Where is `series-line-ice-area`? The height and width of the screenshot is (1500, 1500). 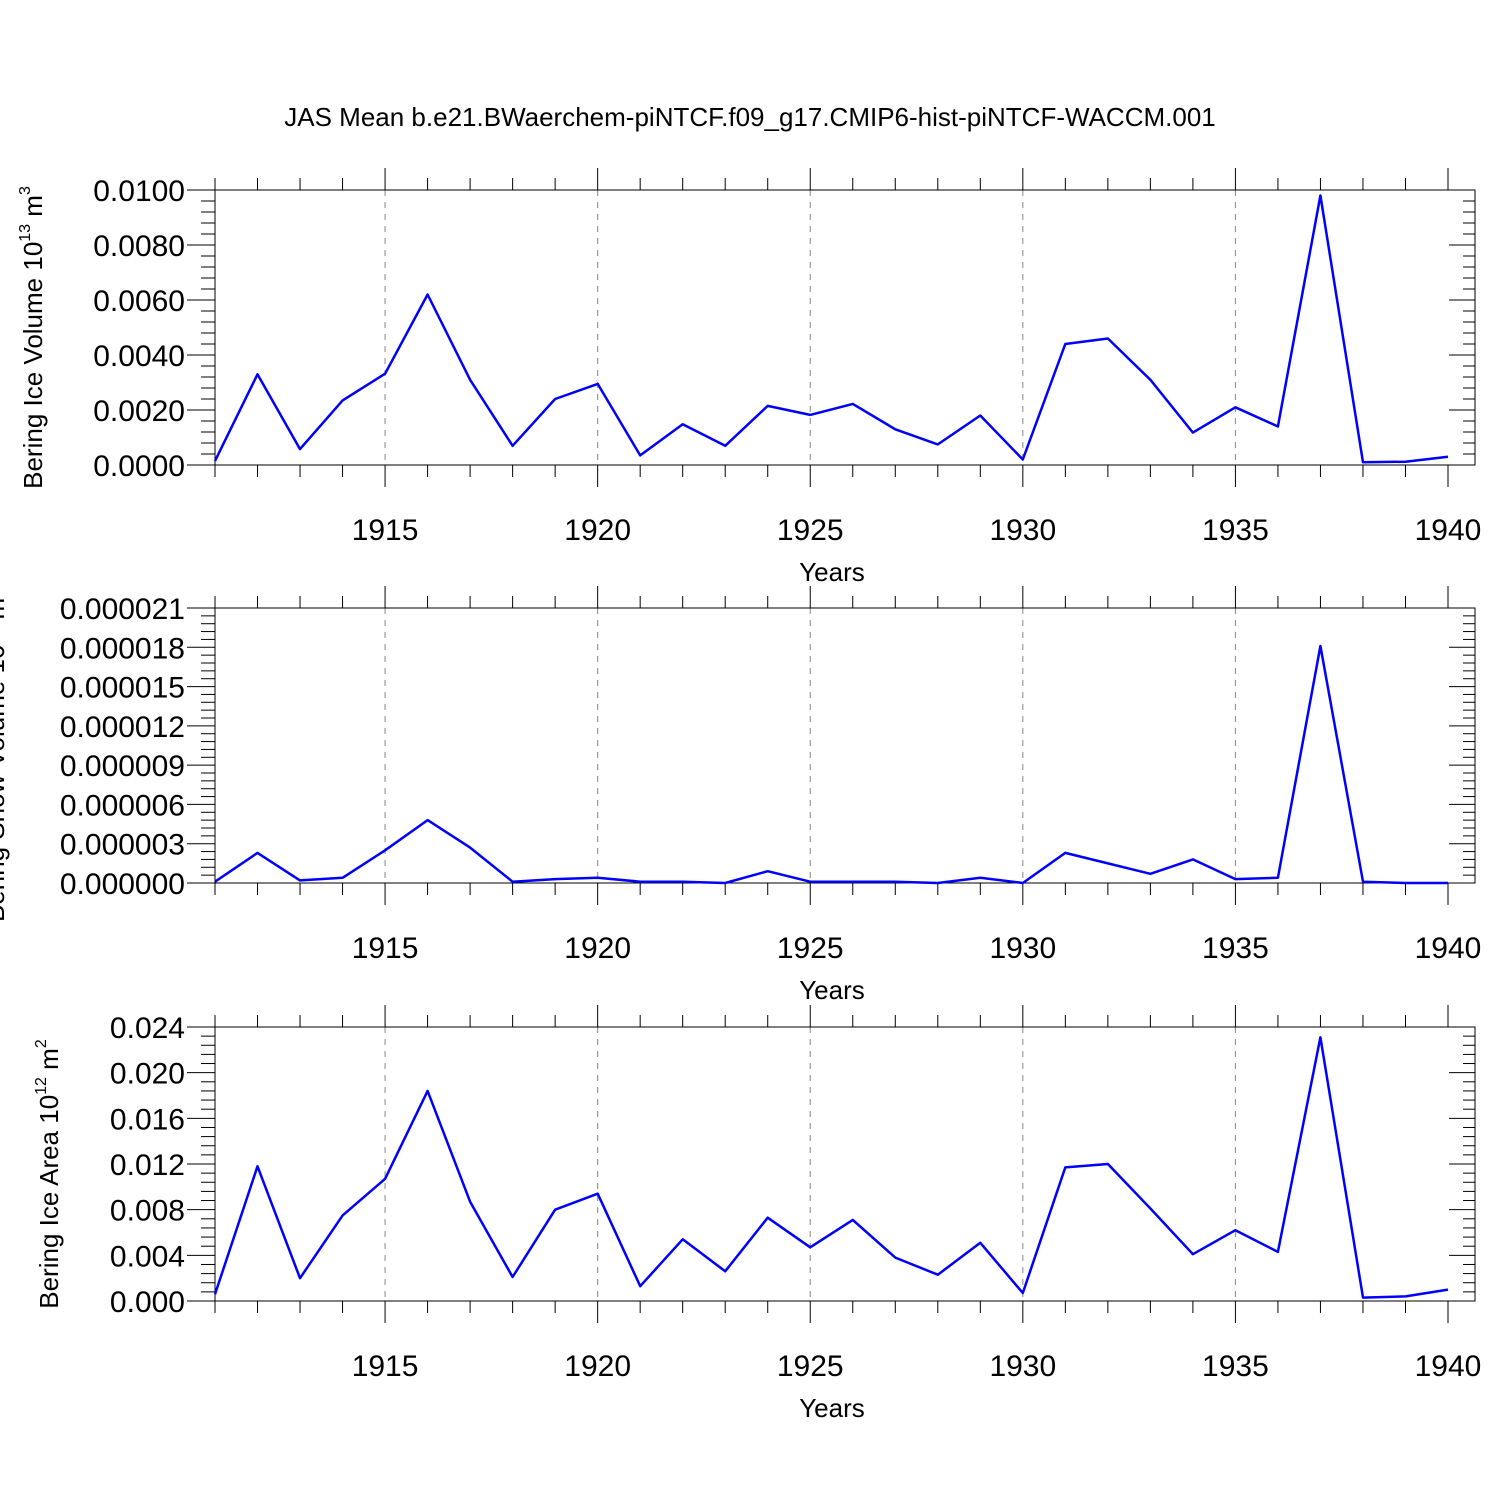 series-line-ice-area is located at coordinates (831, 1167).